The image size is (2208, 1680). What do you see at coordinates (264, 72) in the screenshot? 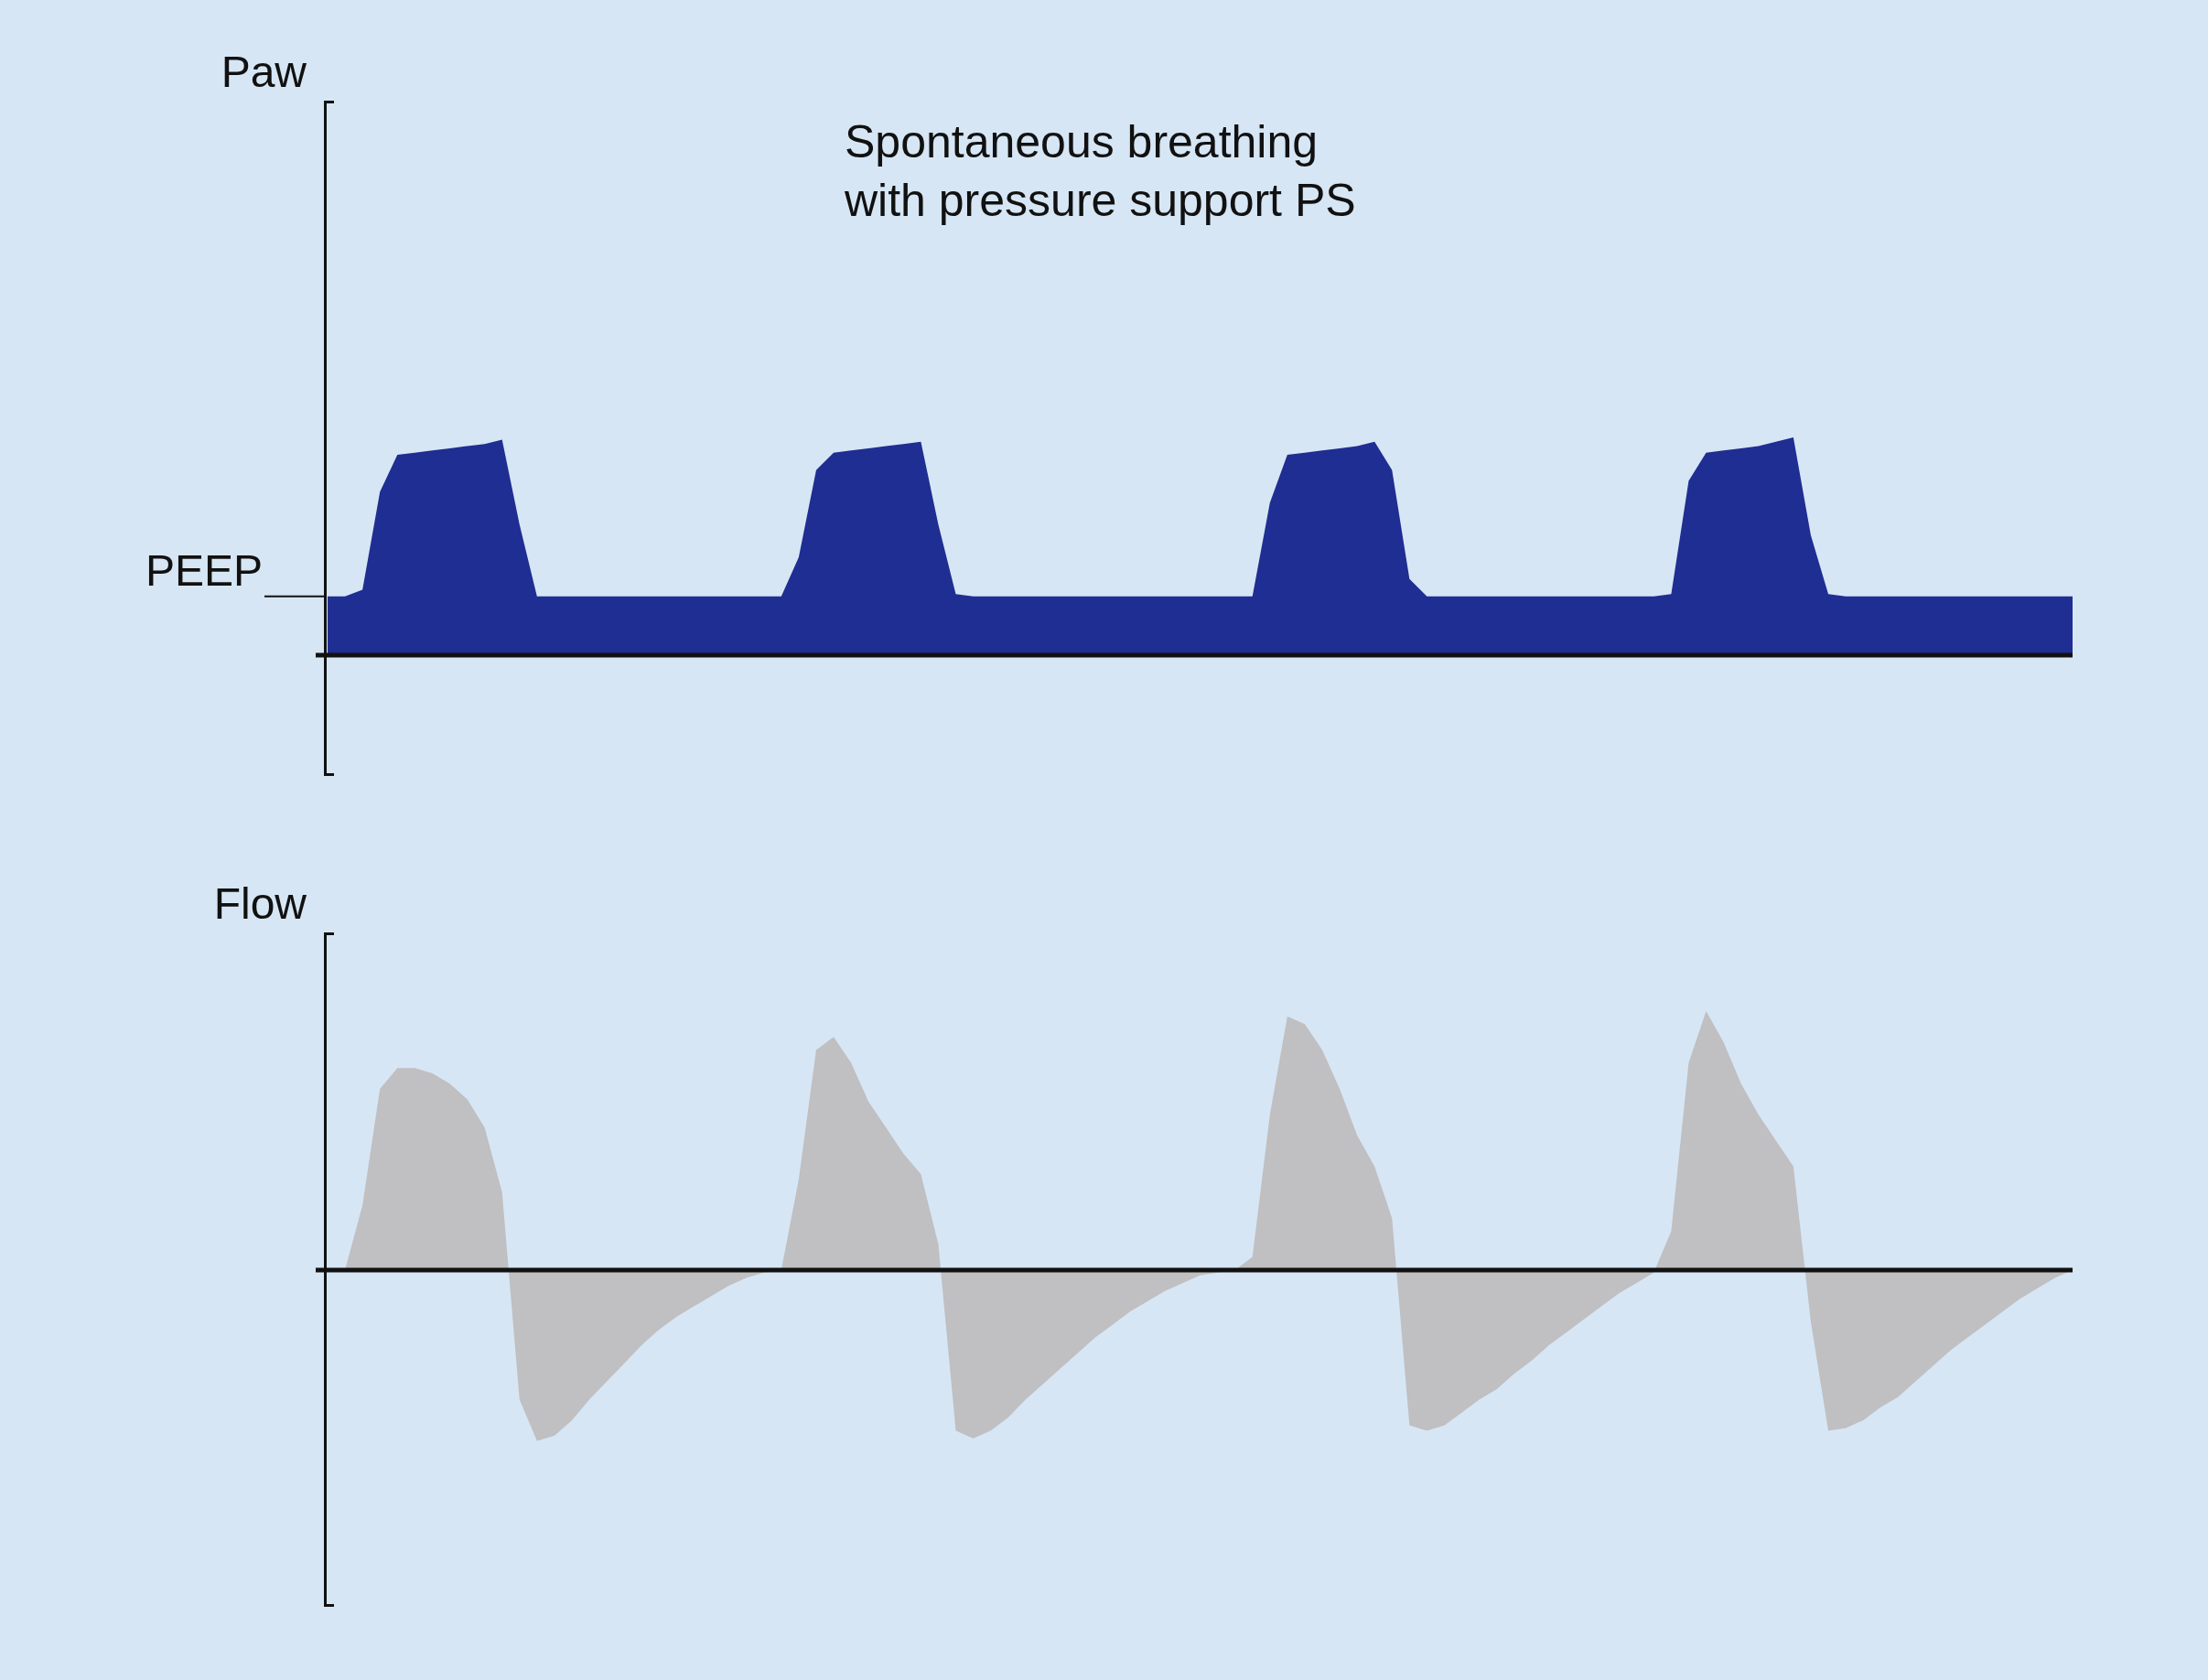
I see `y-axis-title: Paw` at bounding box center [264, 72].